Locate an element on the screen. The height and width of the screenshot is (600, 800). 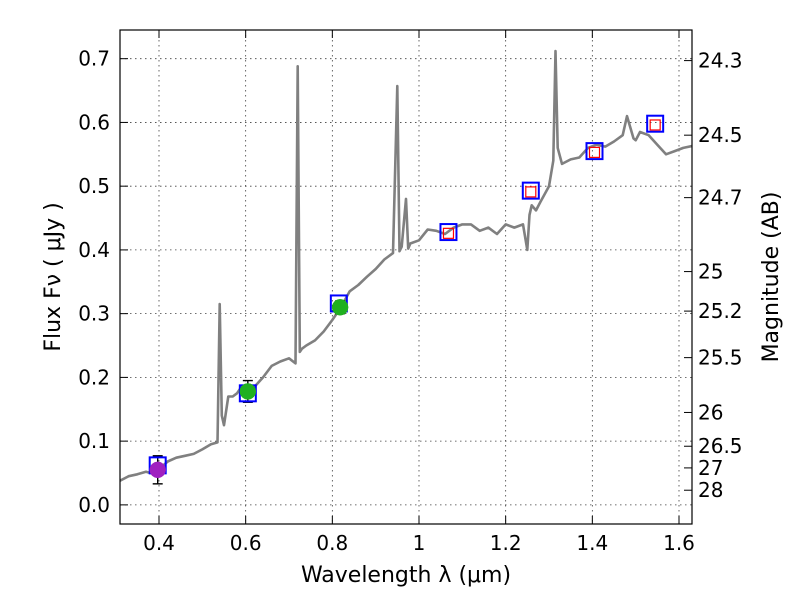
x-tick-label: 1.2 is located at coordinates (506, 543).